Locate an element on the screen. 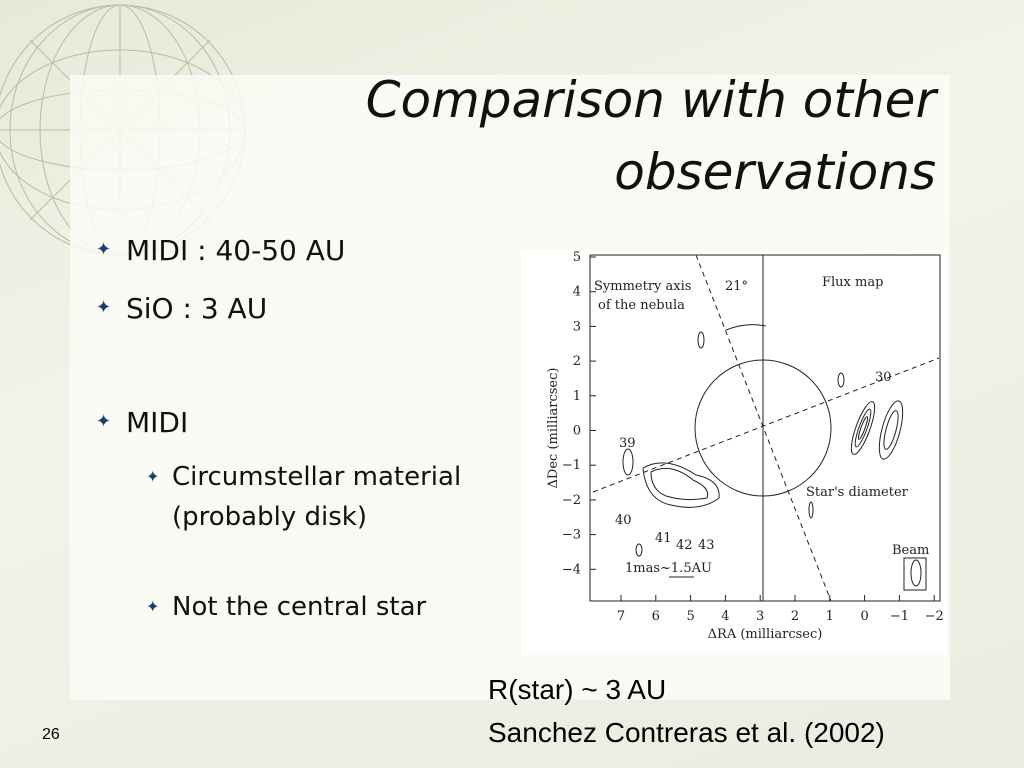  y-tick-label: −4 is located at coordinates (571, 569).